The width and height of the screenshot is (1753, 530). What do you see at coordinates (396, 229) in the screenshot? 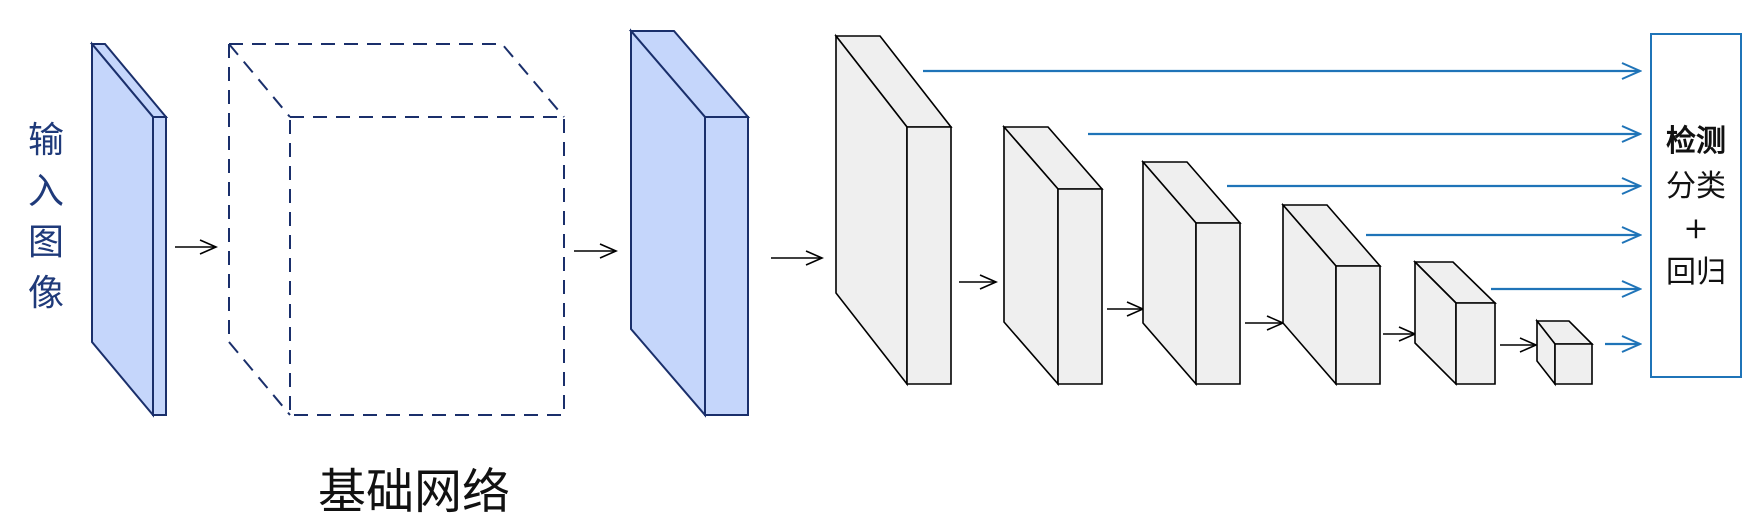
I see `base-network-box` at bounding box center [396, 229].